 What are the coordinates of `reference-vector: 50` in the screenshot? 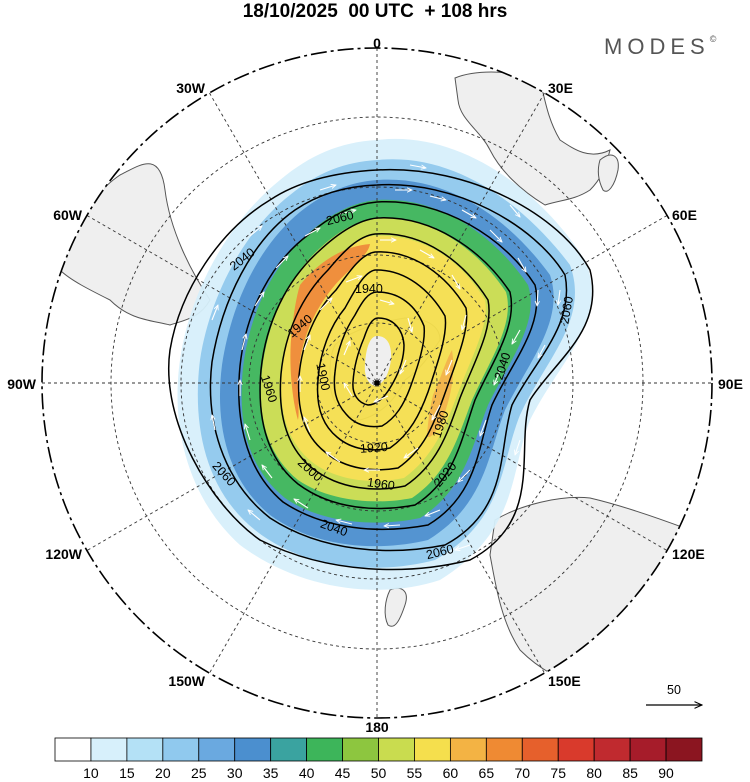 It's located at (674, 694).